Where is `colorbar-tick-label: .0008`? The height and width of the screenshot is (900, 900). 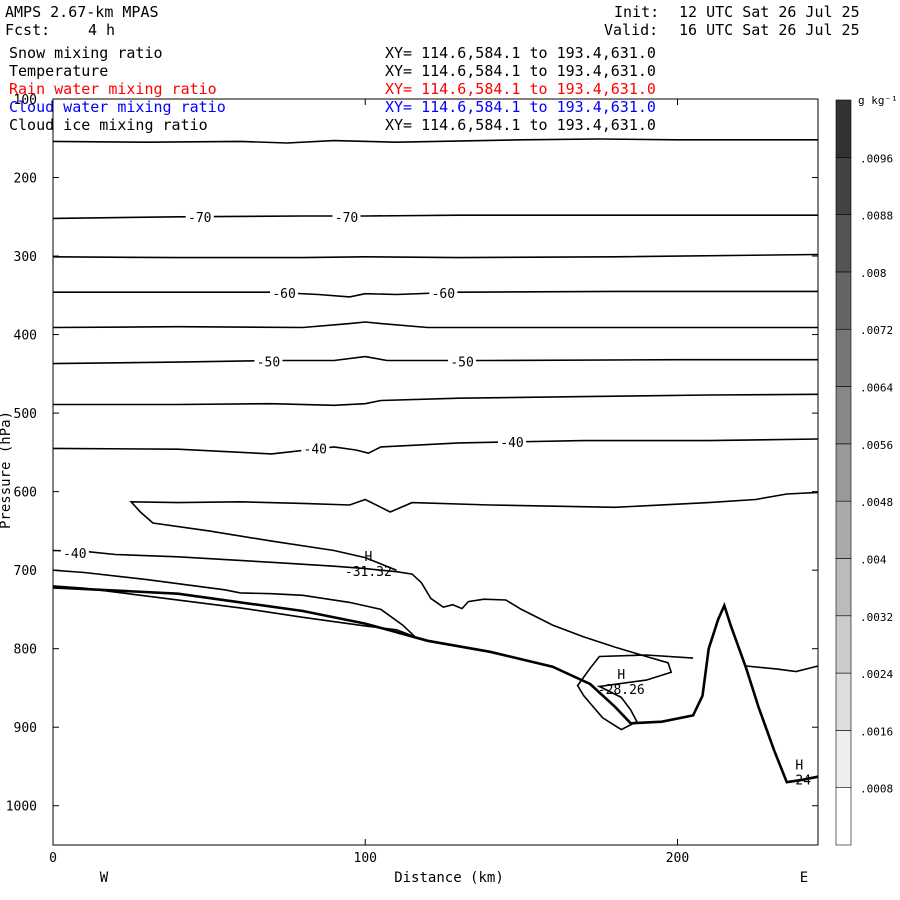 colorbar-tick-label: .0008 is located at coordinates (876, 789).